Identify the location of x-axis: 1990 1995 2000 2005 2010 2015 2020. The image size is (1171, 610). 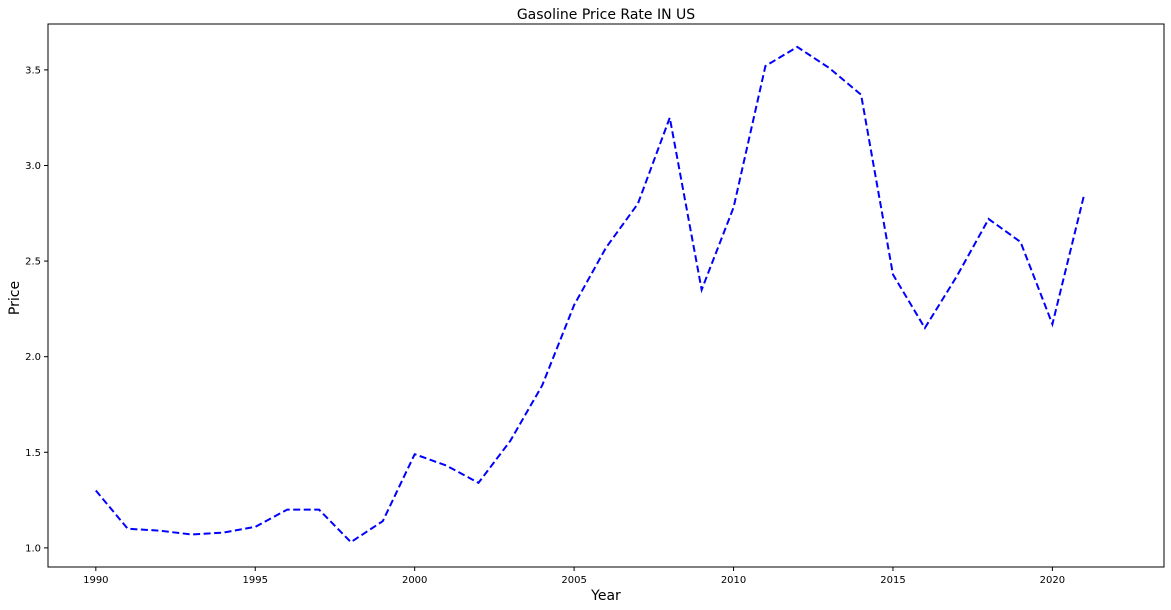
(574, 576).